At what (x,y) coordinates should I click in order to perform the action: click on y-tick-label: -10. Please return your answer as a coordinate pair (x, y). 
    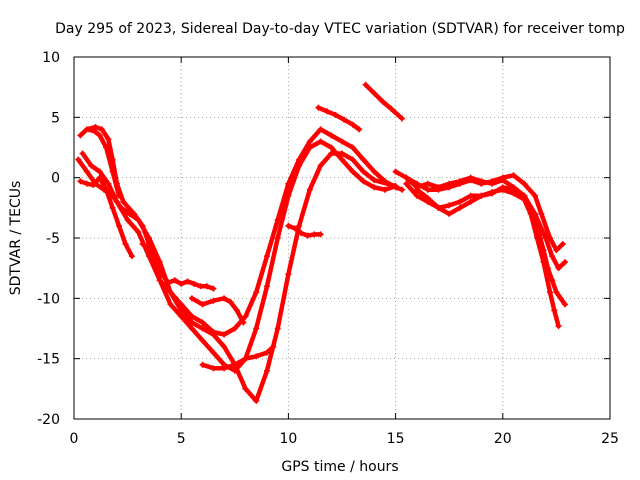
    Looking at the image, I should click on (48, 299).